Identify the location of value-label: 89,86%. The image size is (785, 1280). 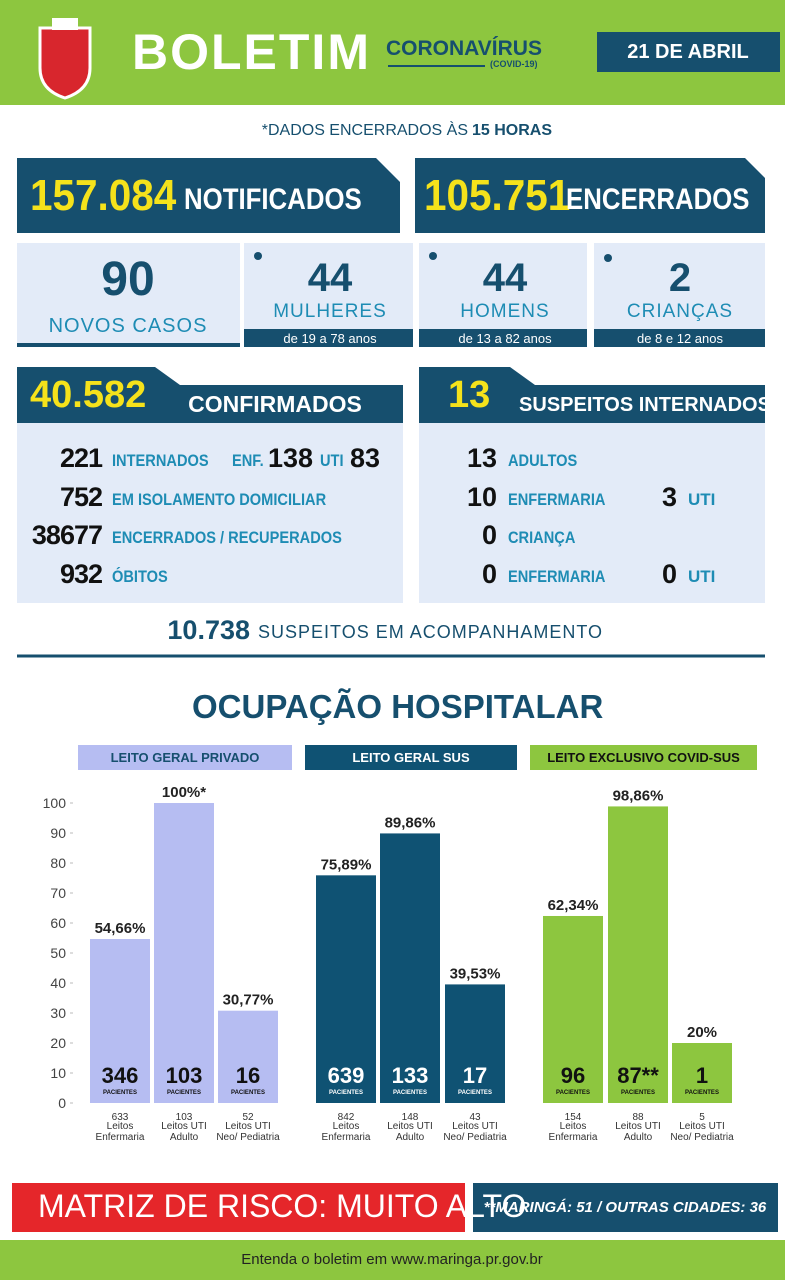
(410, 822).